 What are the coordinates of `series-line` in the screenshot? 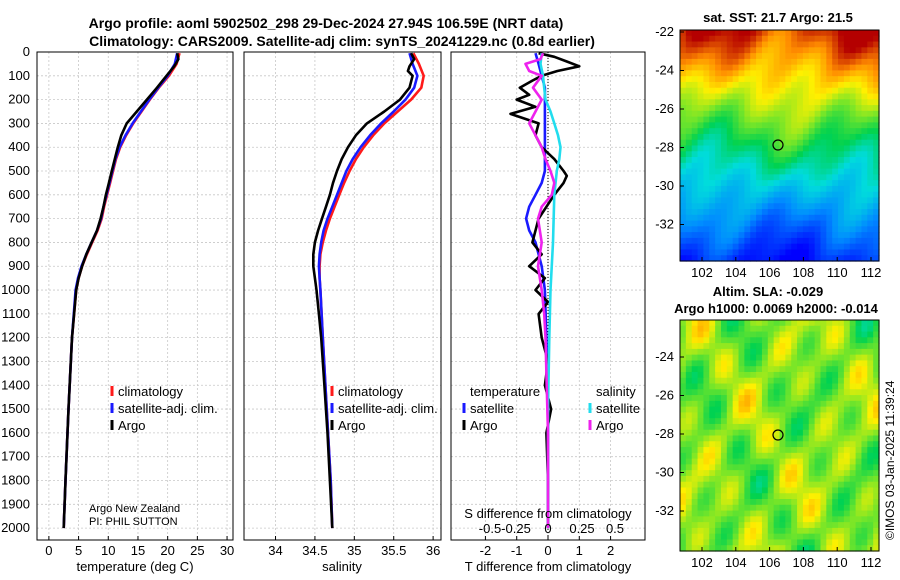 It's located at (368, 290).